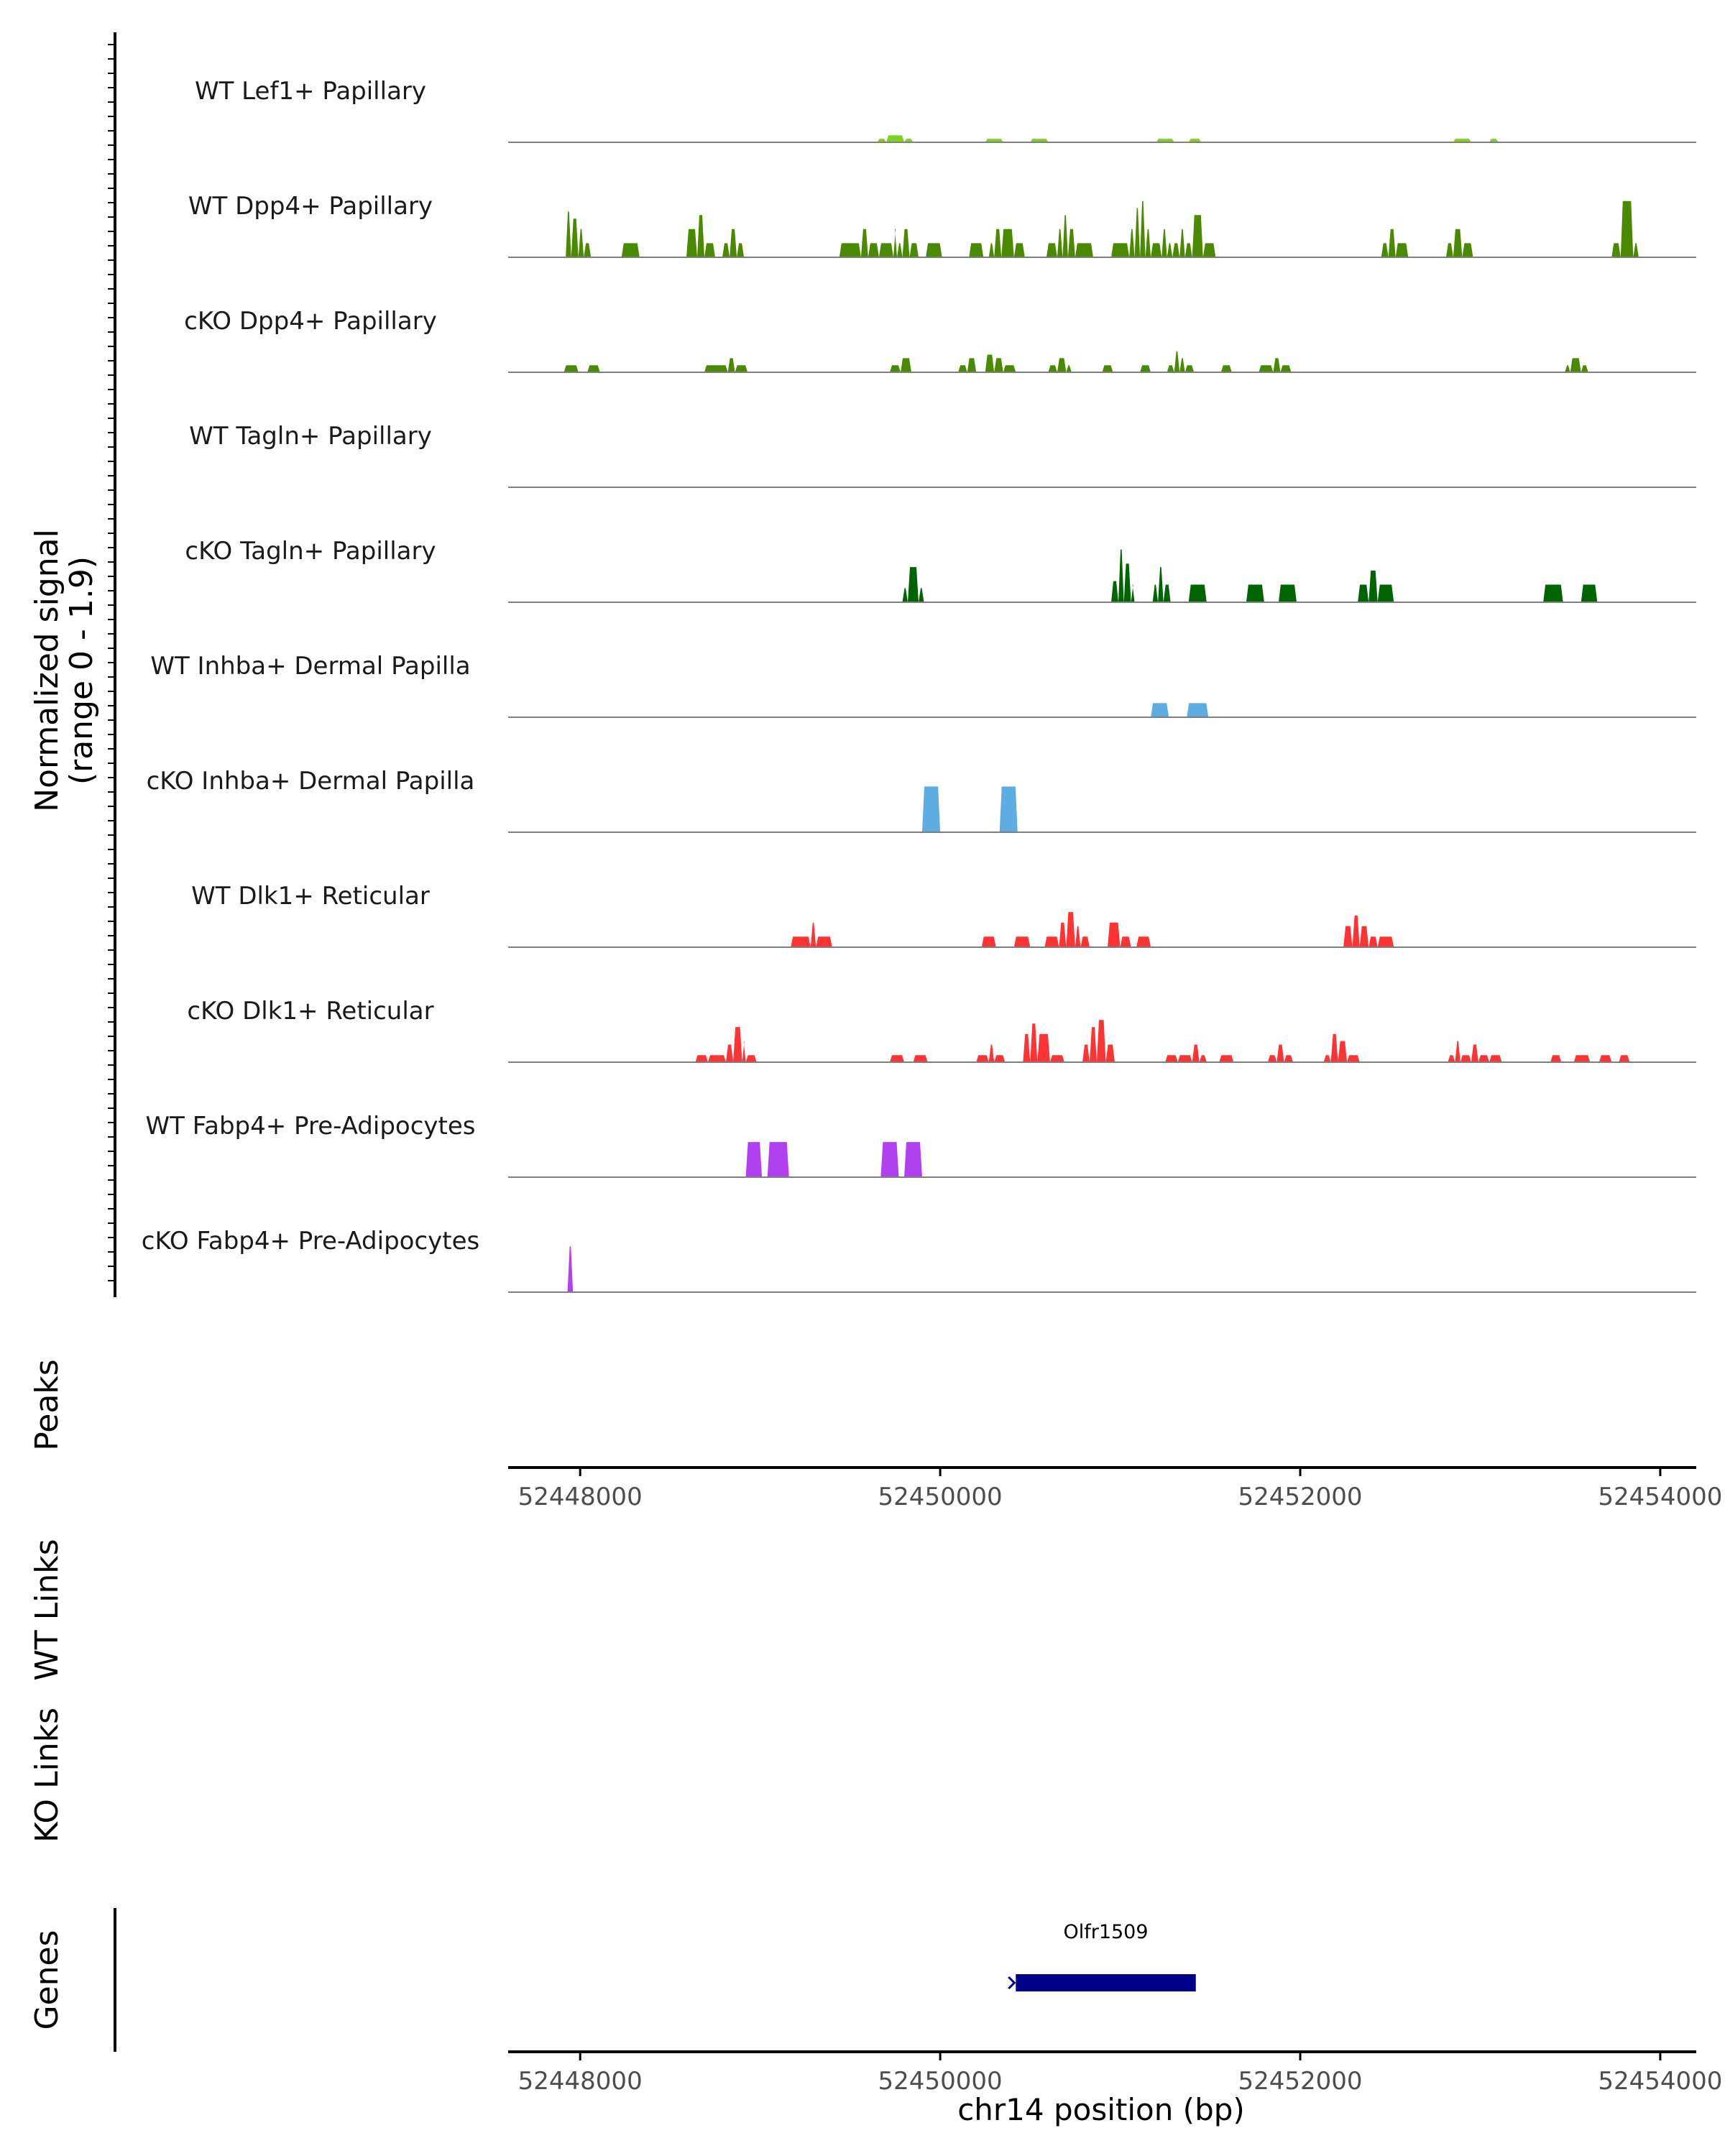 This screenshot has height=2156, width=1725. I want to click on track-cko-inhba-dermal-papilla: cKO Inhba+ Dermal Papilla, so click(921, 800).